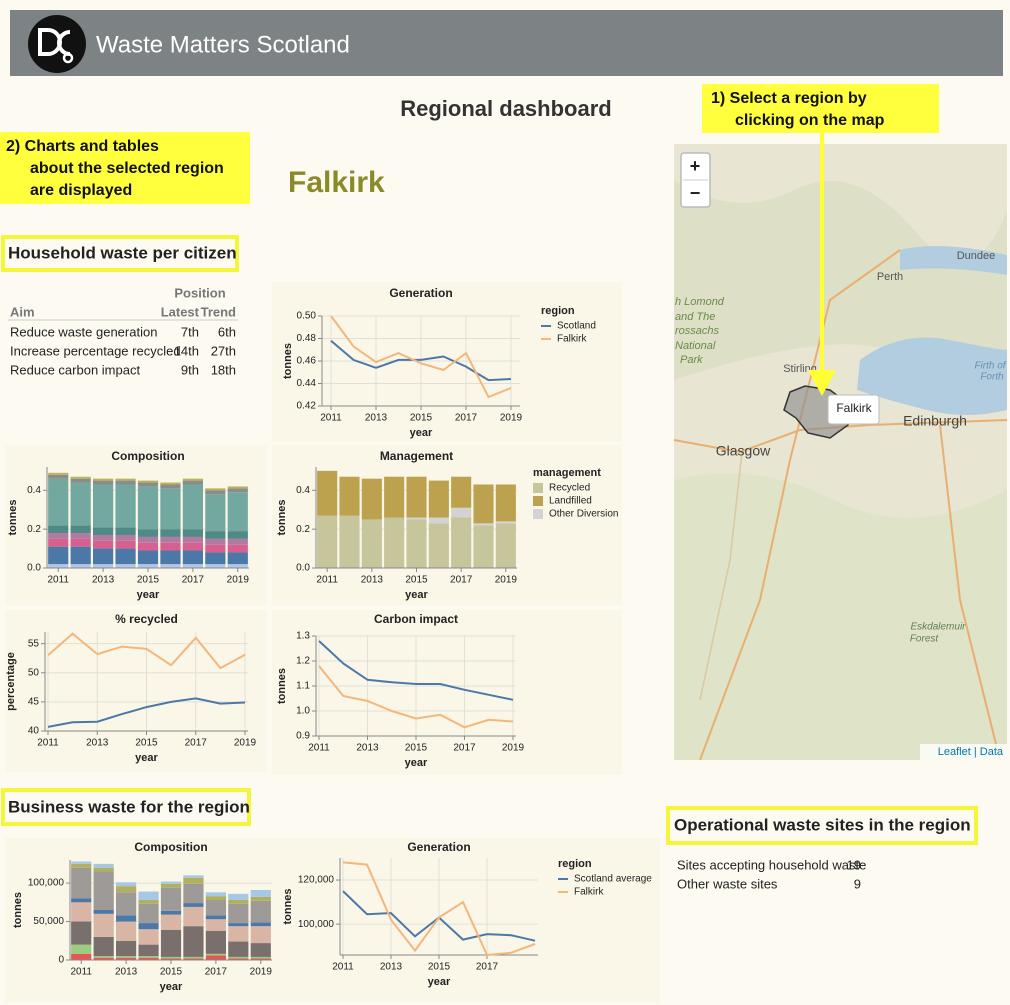 Image resolution: width=1010 pixels, height=1005 pixels. Describe the element at coordinates (695, 193) in the screenshot. I see `zoom-out: −` at that location.